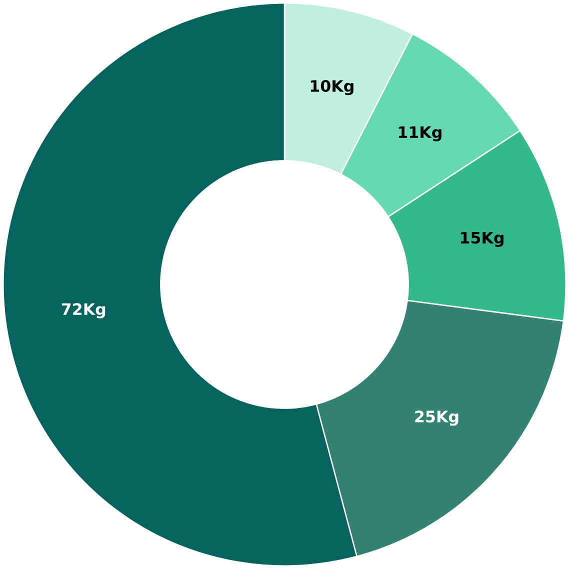 Image resolution: width=569 pixels, height=569 pixels. I want to click on data-label: 15Kg, so click(482, 239).